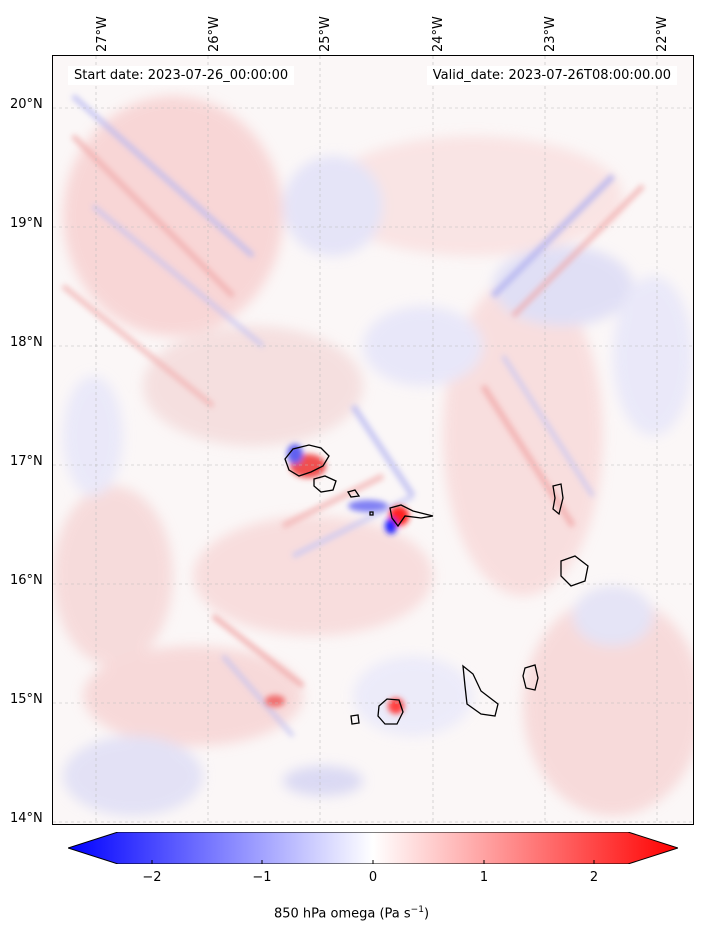 The image size is (703, 936). What do you see at coordinates (551, 75) in the screenshot?
I see `valid-date-label: Valid_date: 2023-07-26T08:00:00.00` at bounding box center [551, 75].